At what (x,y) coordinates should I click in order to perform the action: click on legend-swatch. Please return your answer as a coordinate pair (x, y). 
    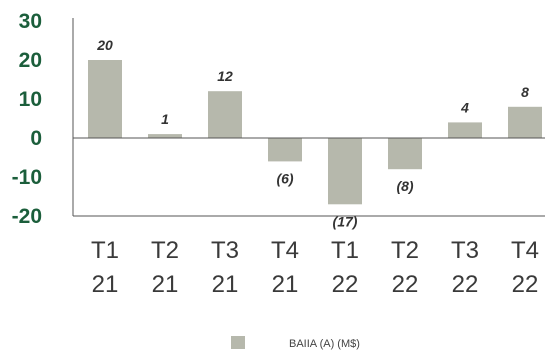
    Looking at the image, I should click on (238, 342).